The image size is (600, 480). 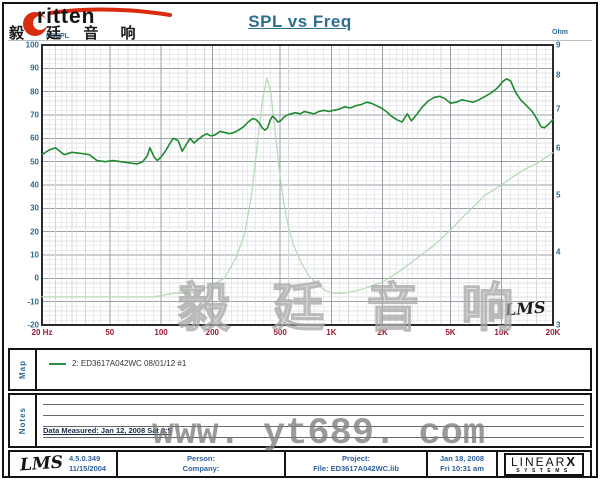 I want to click on right-axis-tick-label: 4, so click(x=558, y=252).